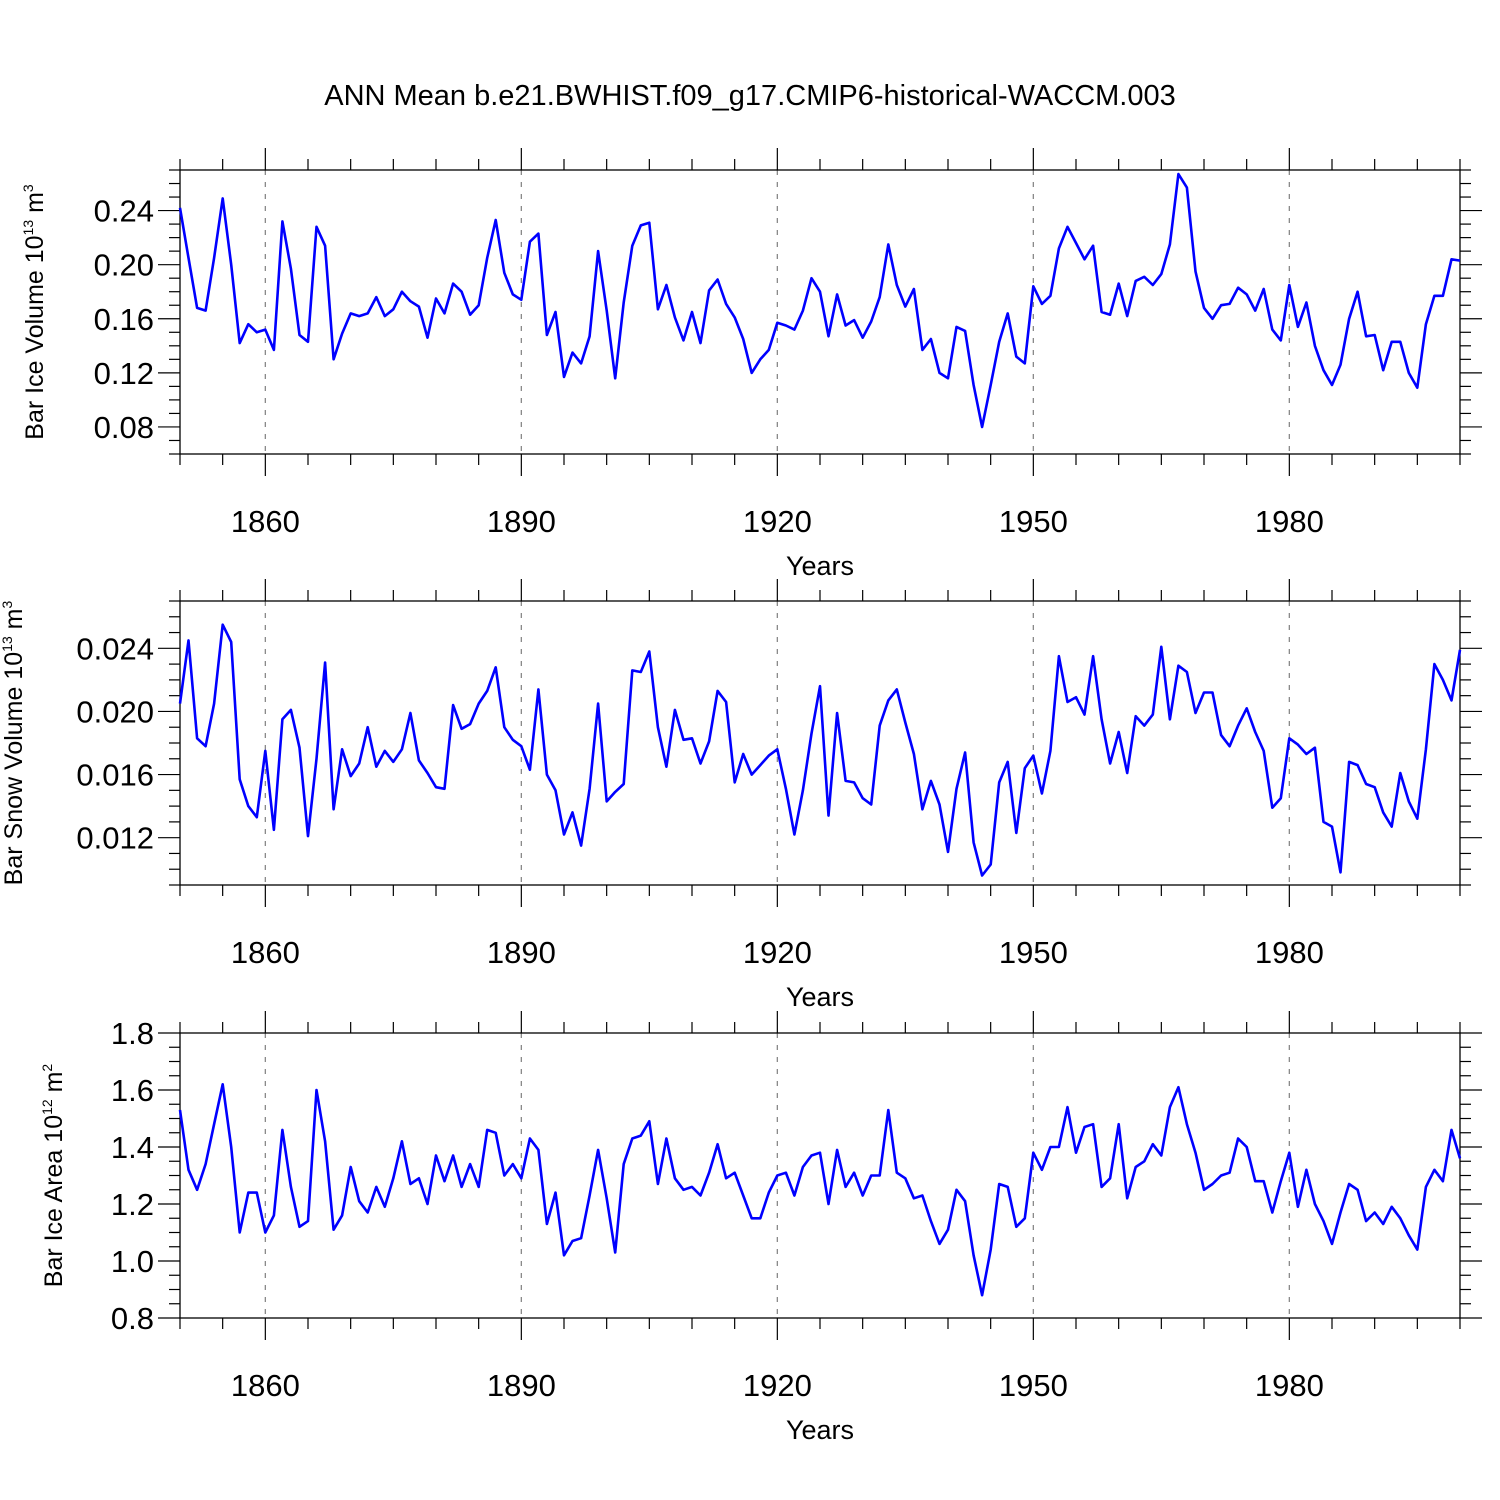 This screenshot has height=1500, width=1500. I want to click on y-axis-title: Bar Ice Area 1012 m2, so click(53, 1176).